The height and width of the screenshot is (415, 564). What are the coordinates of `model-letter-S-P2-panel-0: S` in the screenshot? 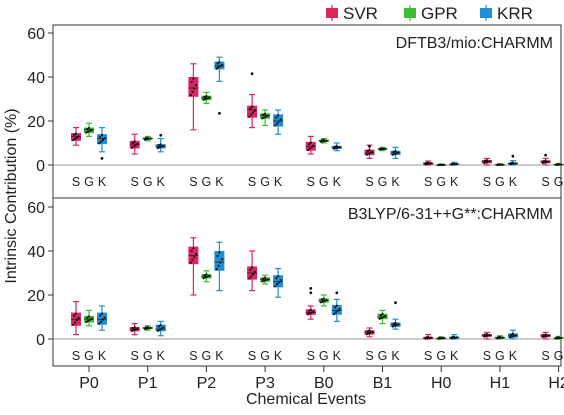 It's located at (193, 182).